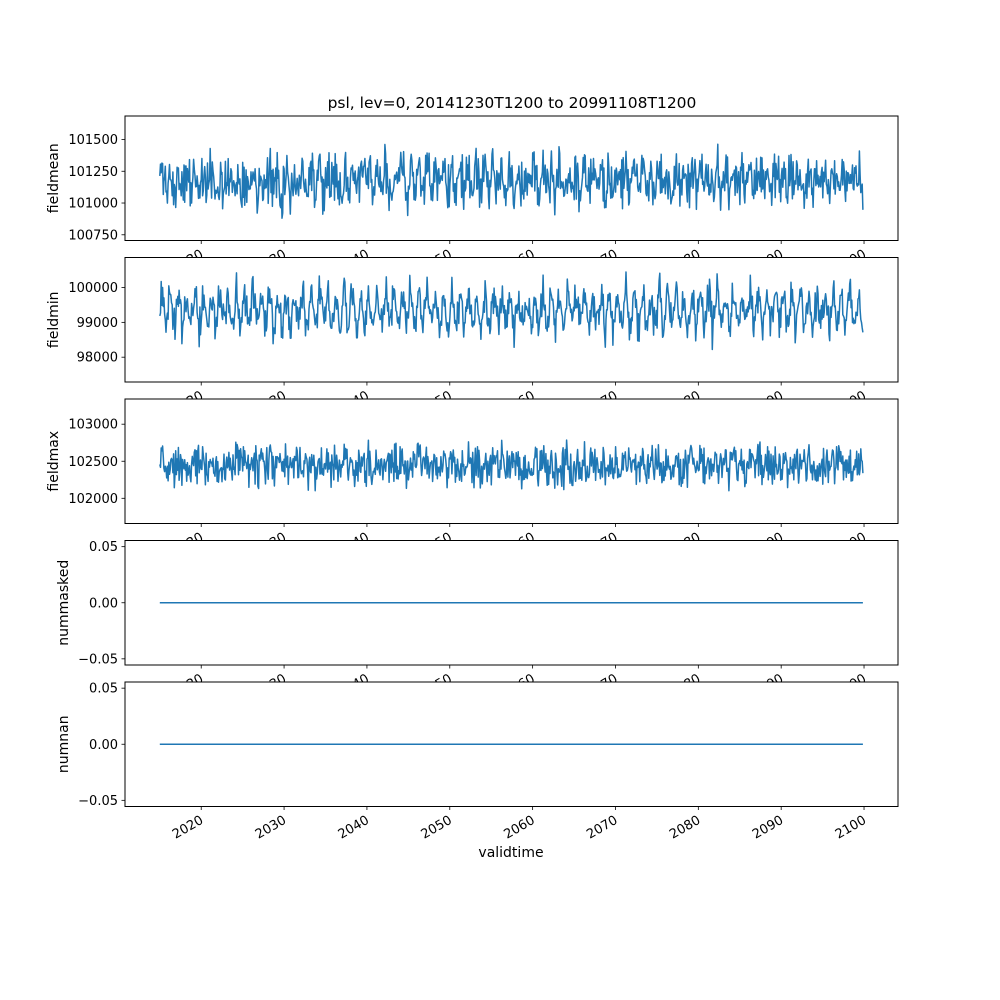 This screenshot has height=1000, width=1000. I want to click on y-tick-label: 98000, so click(97, 358).